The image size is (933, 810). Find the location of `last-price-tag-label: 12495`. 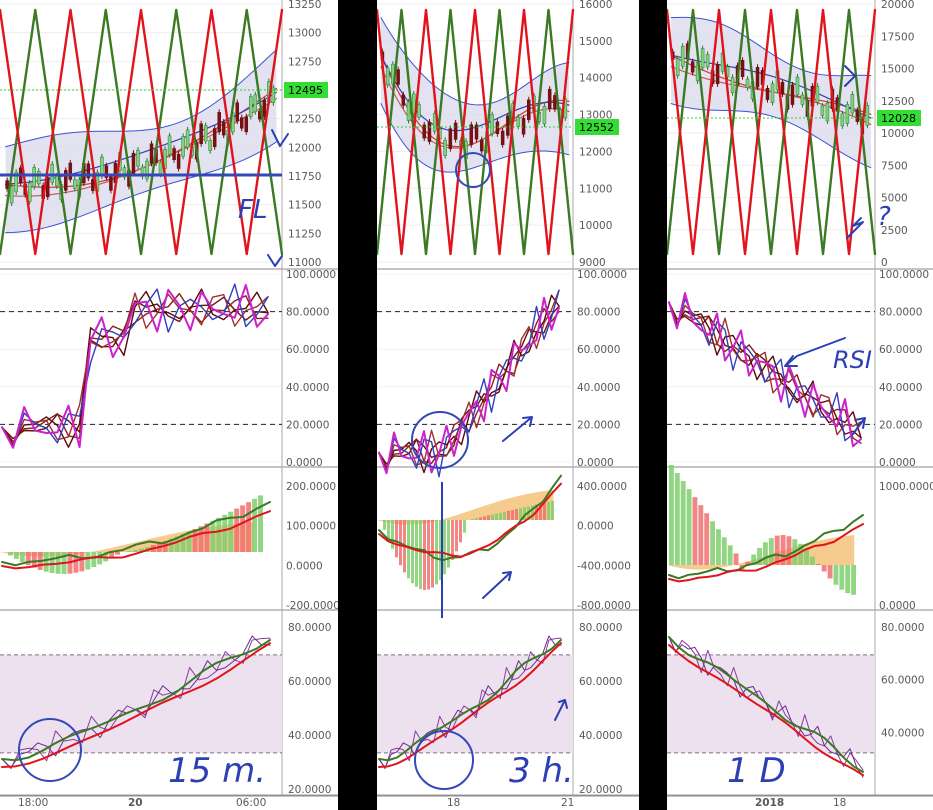

last-price-tag-label: 12495 is located at coordinates (305, 90).